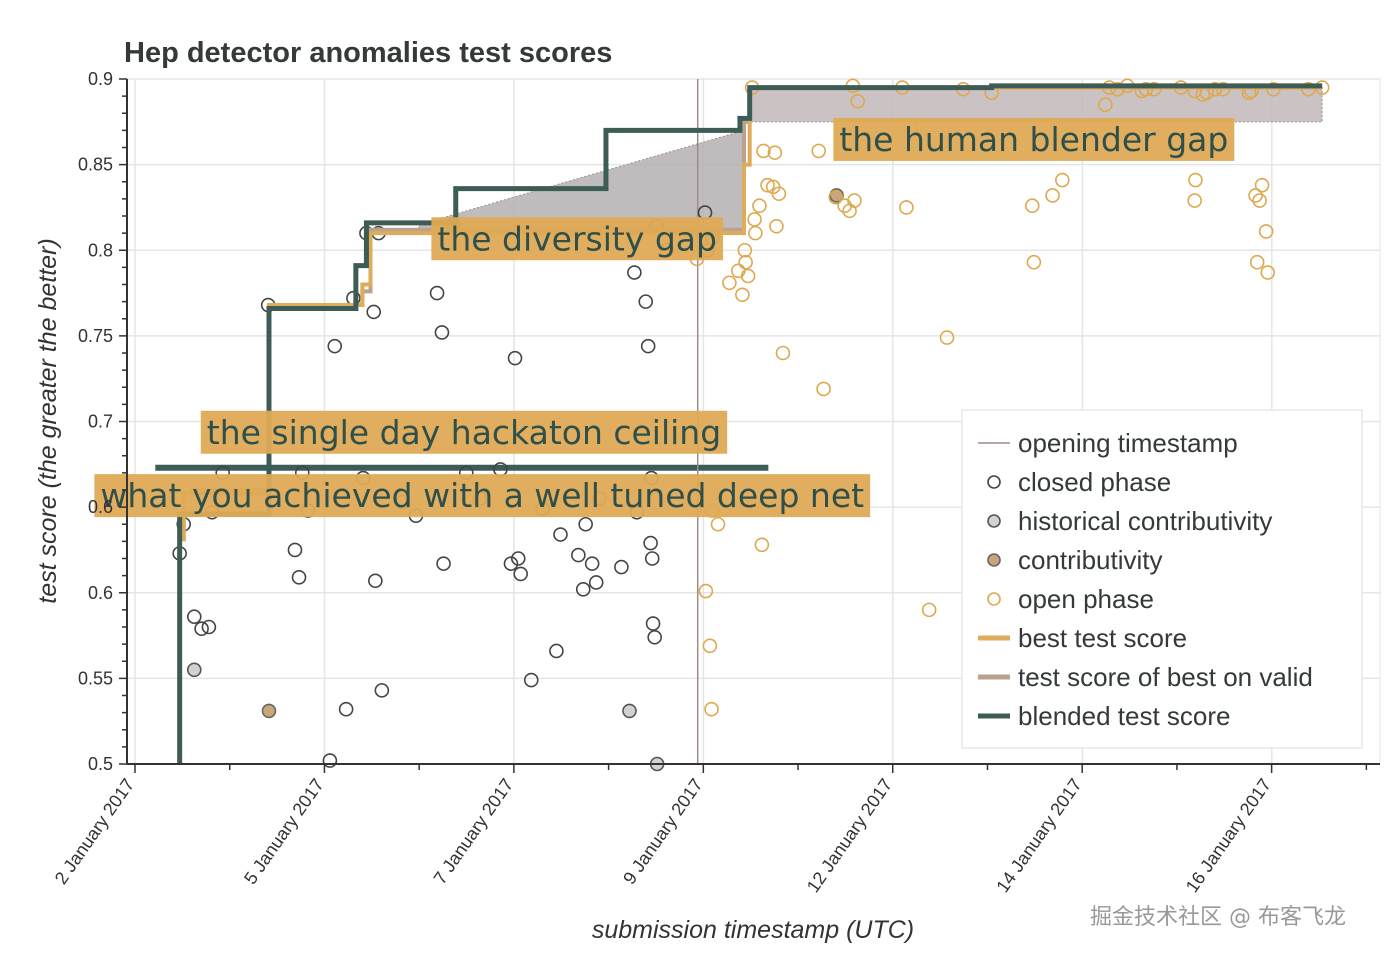 The image size is (1400, 955). What do you see at coordinates (753, 930) in the screenshot?
I see `x-axis-label: submission timestamp (UTC)` at bounding box center [753, 930].